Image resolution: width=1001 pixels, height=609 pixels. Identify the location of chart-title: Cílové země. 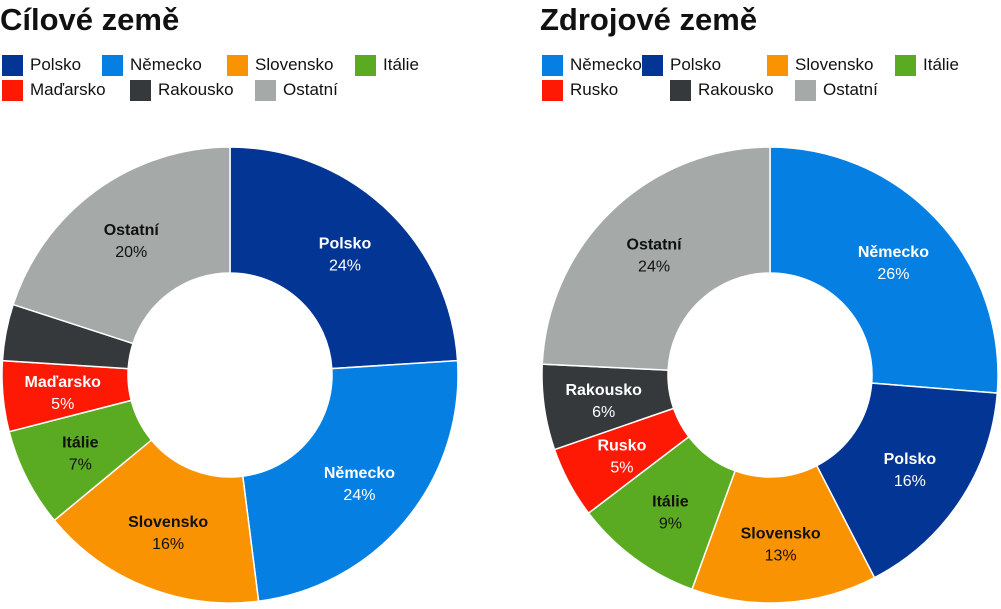
(90, 19).